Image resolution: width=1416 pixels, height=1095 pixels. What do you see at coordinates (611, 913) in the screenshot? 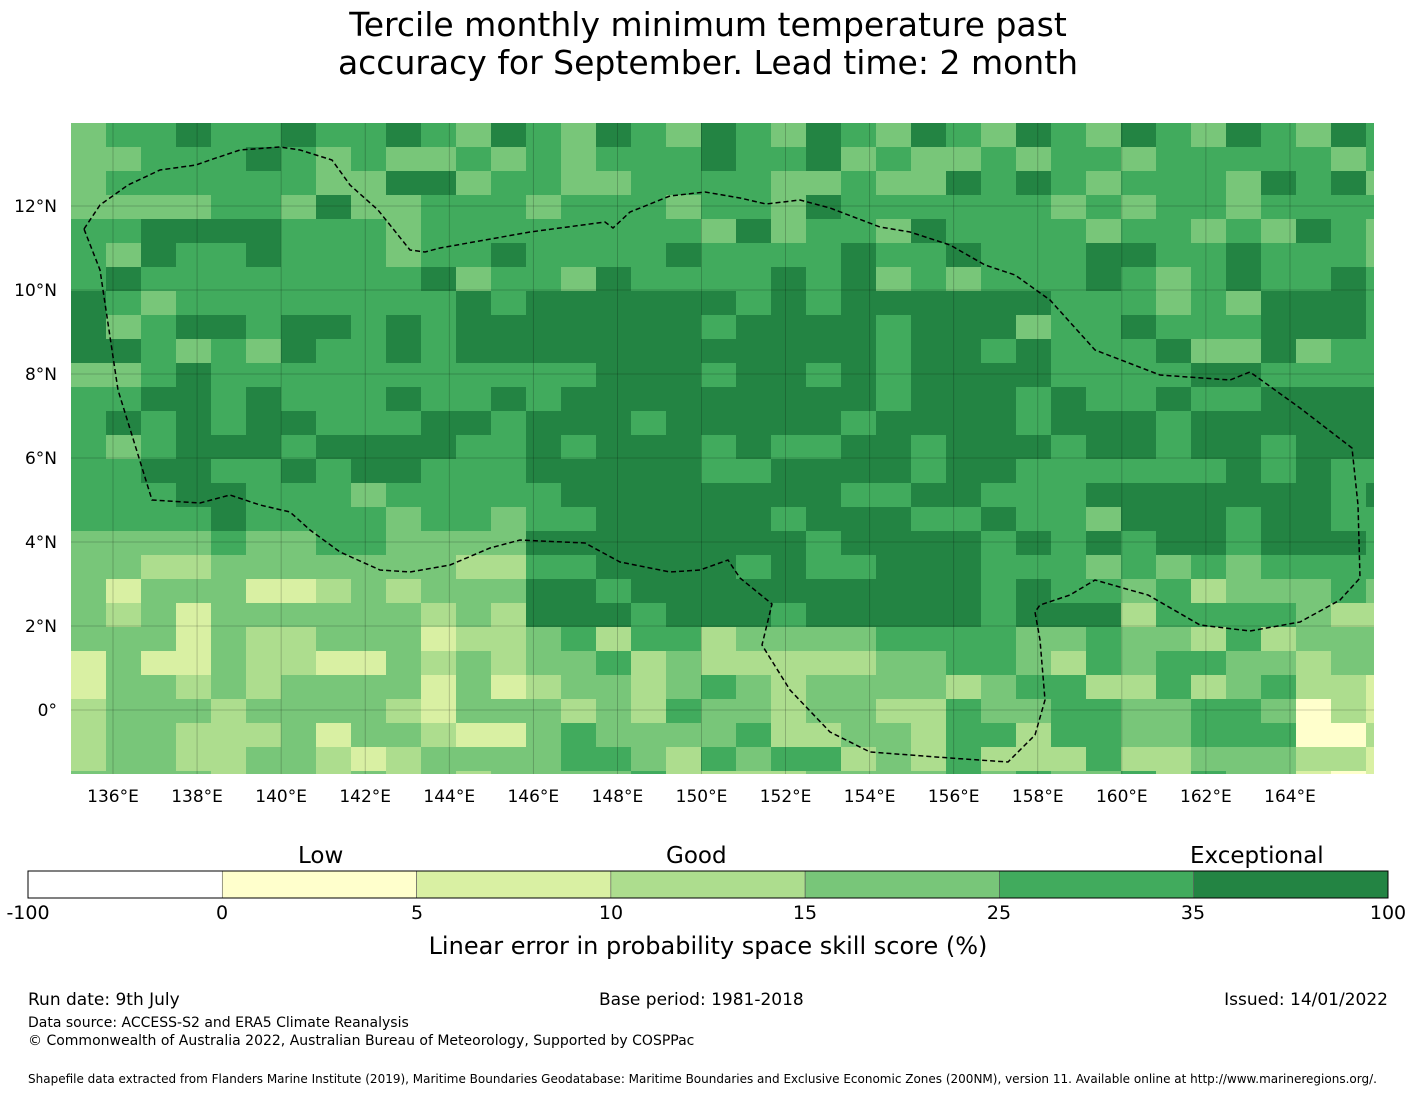
I see `colorbar-tick-label: 10` at bounding box center [611, 913].